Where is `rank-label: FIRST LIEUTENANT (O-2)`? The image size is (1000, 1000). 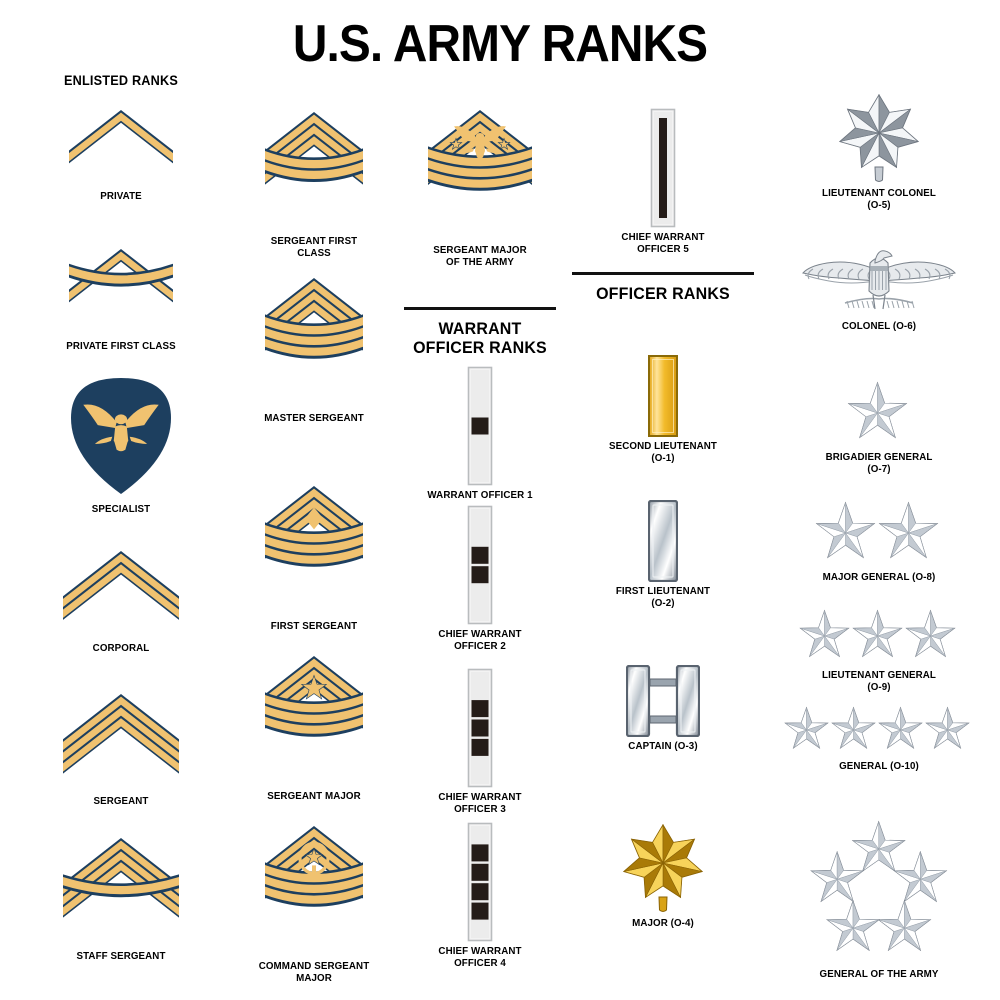 rank-label: FIRST LIEUTENANT (O-2) is located at coordinates (663, 597).